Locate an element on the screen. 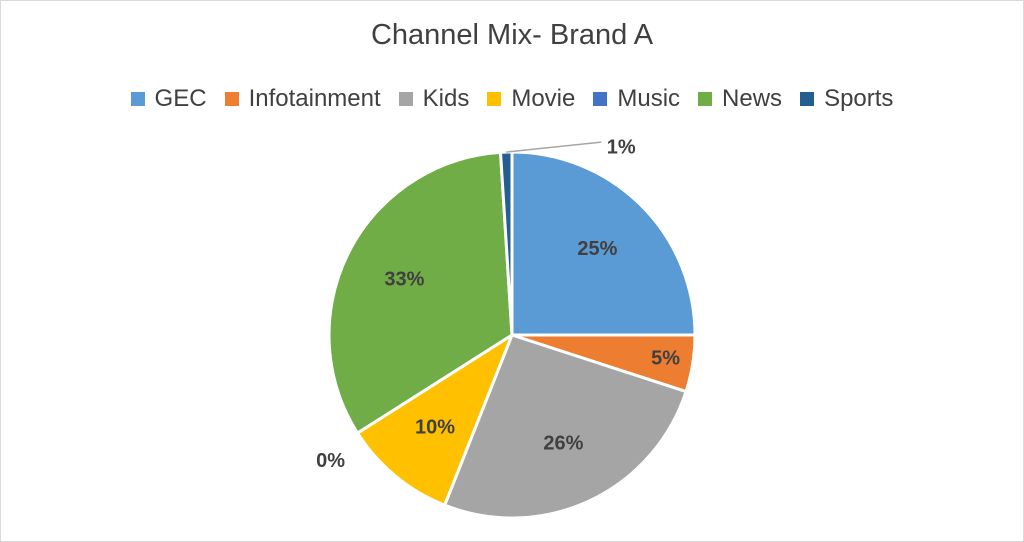  pie-slice-news is located at coordinates (420, 292).